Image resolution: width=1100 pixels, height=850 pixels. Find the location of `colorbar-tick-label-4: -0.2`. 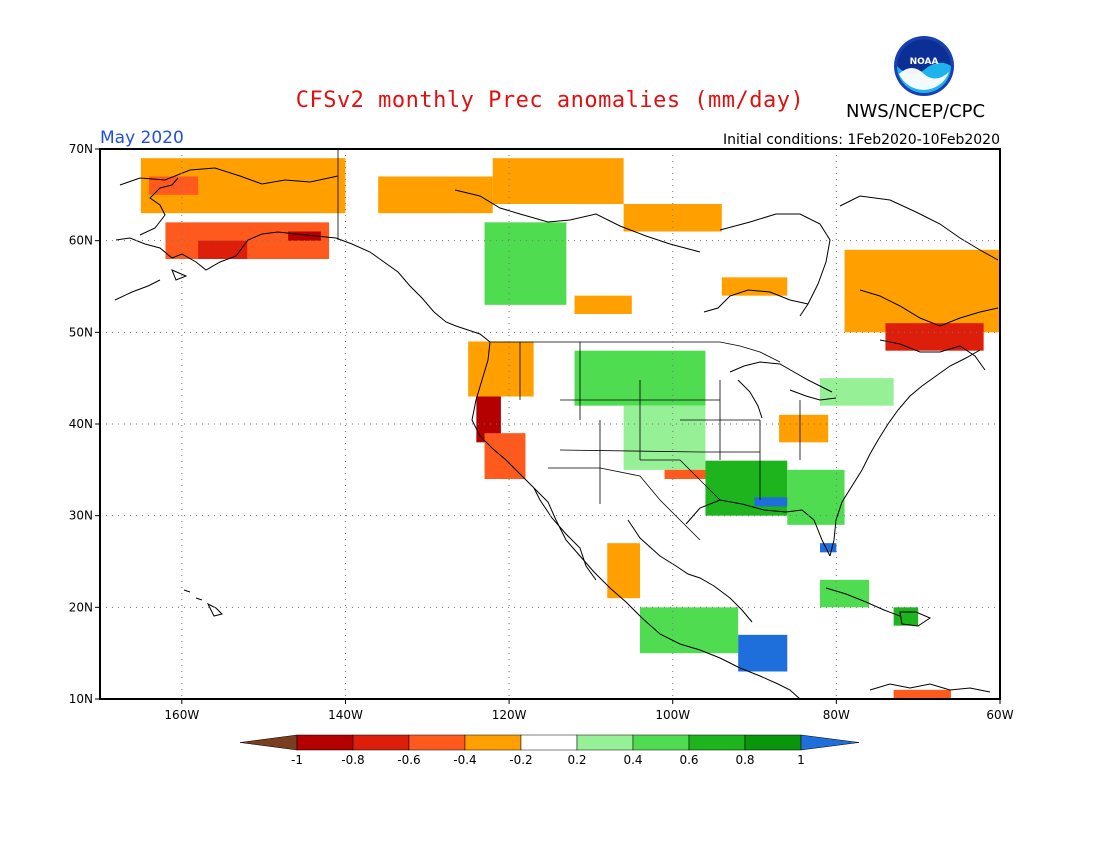

colorbar-tick-label-4: -0.2 is located at coordinates (520, 760).